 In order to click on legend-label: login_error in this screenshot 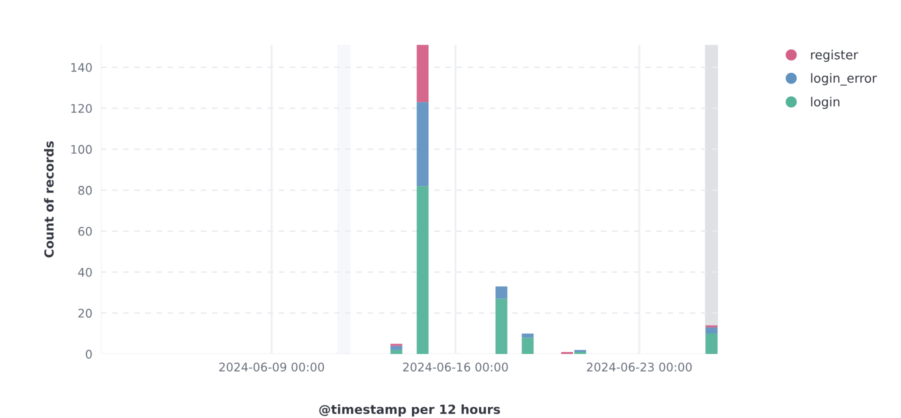, I will do `click(844, 79)`.